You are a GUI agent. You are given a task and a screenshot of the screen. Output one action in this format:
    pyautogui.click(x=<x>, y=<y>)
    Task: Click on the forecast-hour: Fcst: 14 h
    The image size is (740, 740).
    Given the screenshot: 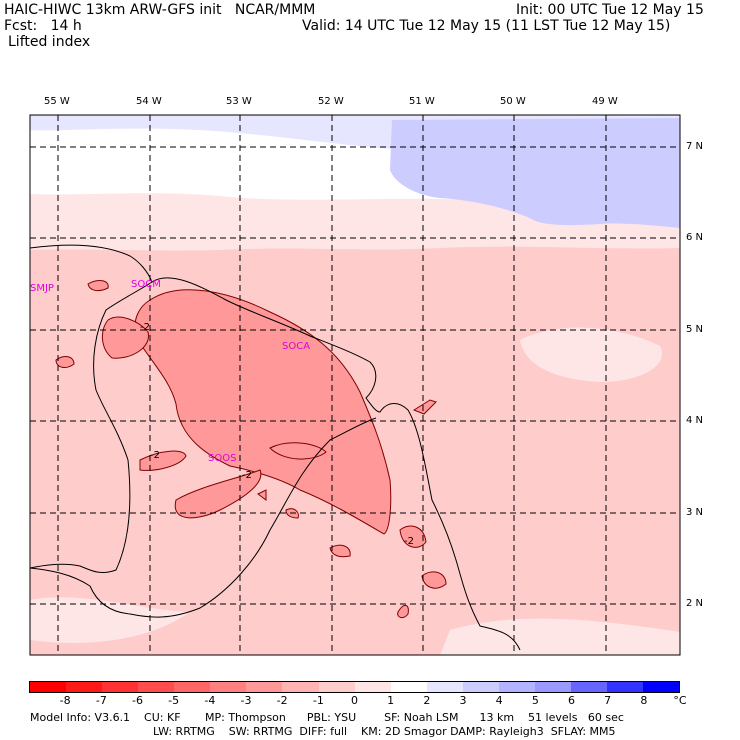 What is the action you would take?
    pyautogui.click(x=43, y=26)
    